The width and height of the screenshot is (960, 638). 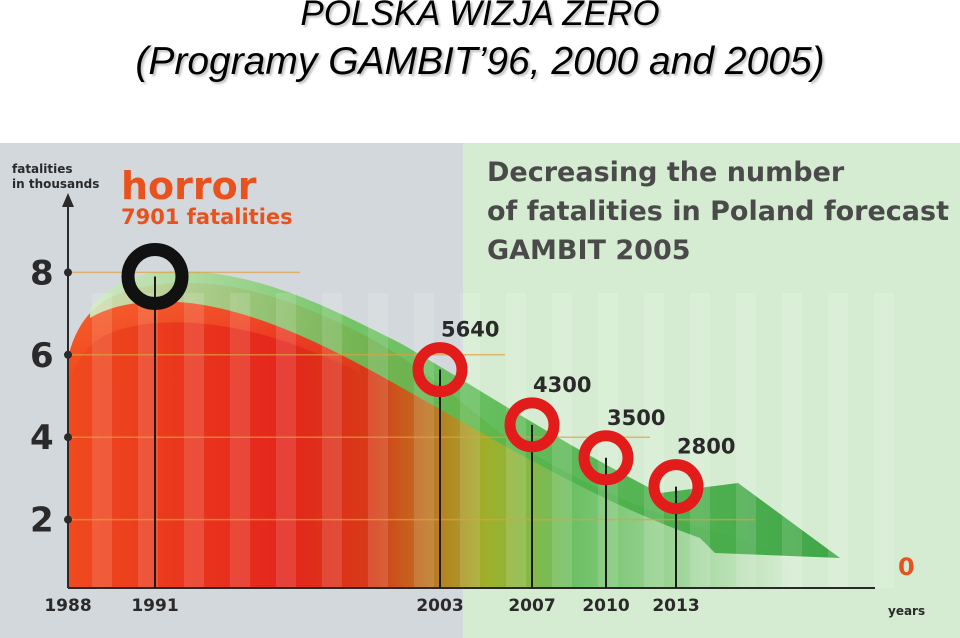 I want to click on y-tick-label: 6, so click(x=42, y=356).